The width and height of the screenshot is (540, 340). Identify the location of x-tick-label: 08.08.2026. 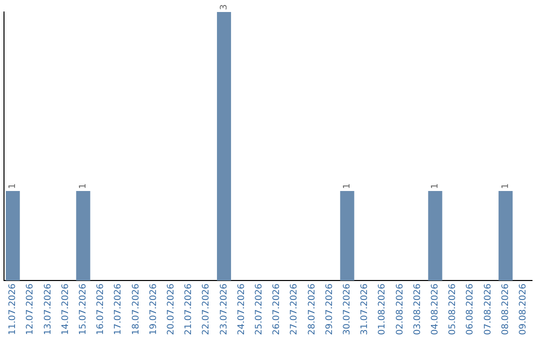
(505, 309).